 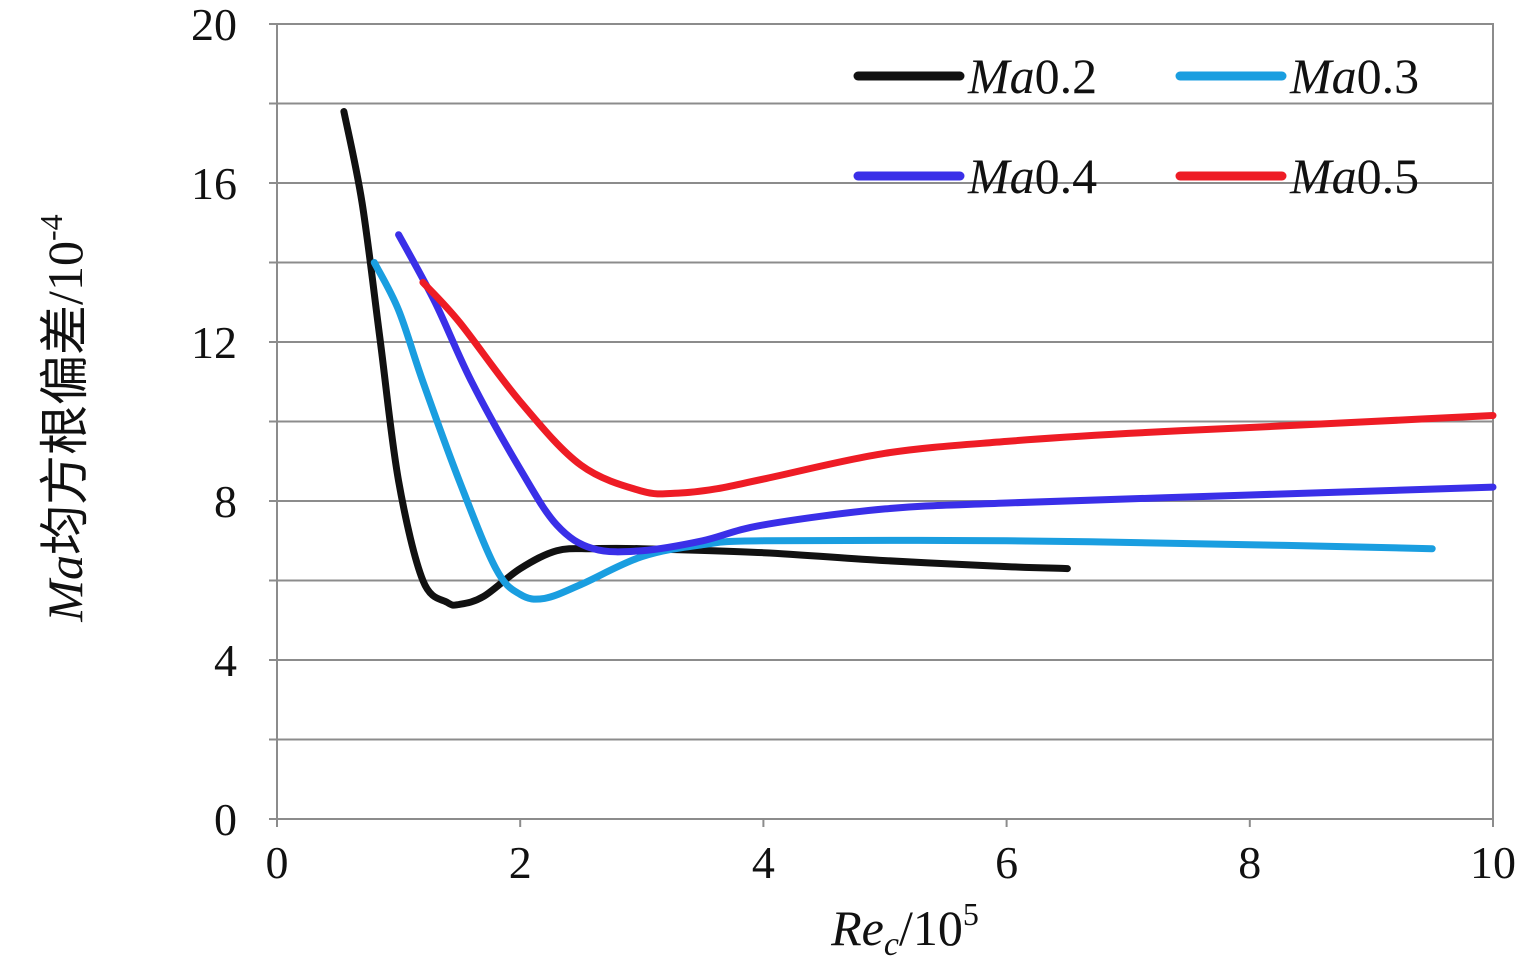 I want to click on x-axis-title-base: /10, so click(x=931, y=928).